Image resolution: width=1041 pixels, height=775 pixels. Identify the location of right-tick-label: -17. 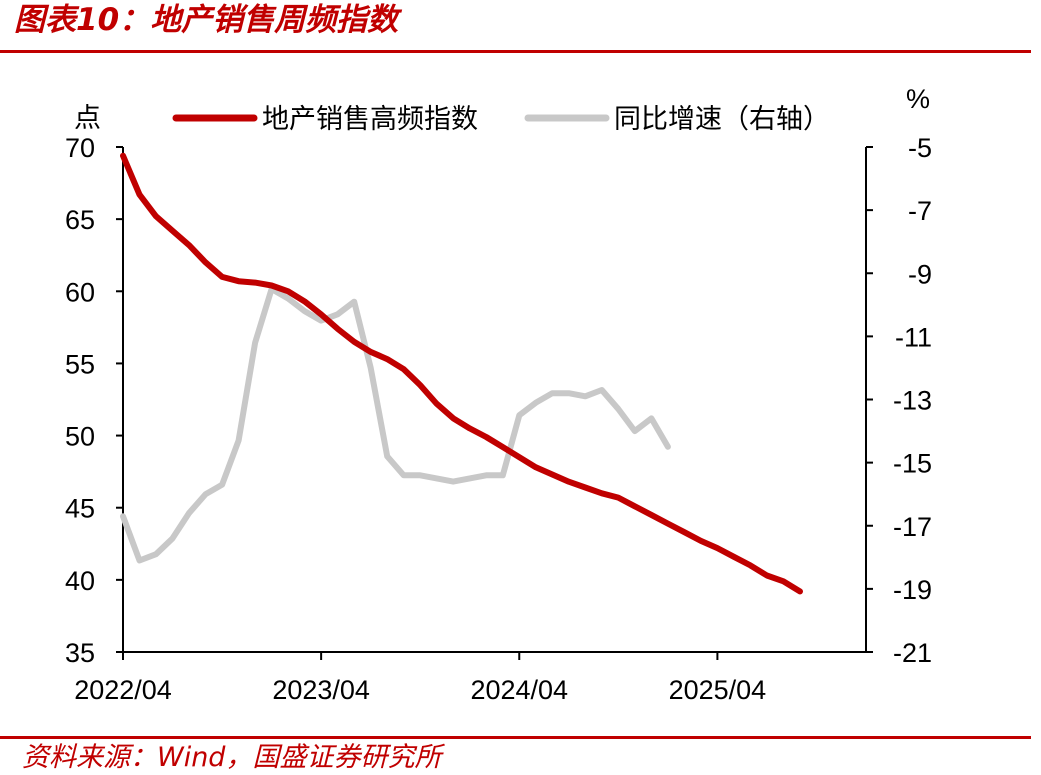
(912, 527).